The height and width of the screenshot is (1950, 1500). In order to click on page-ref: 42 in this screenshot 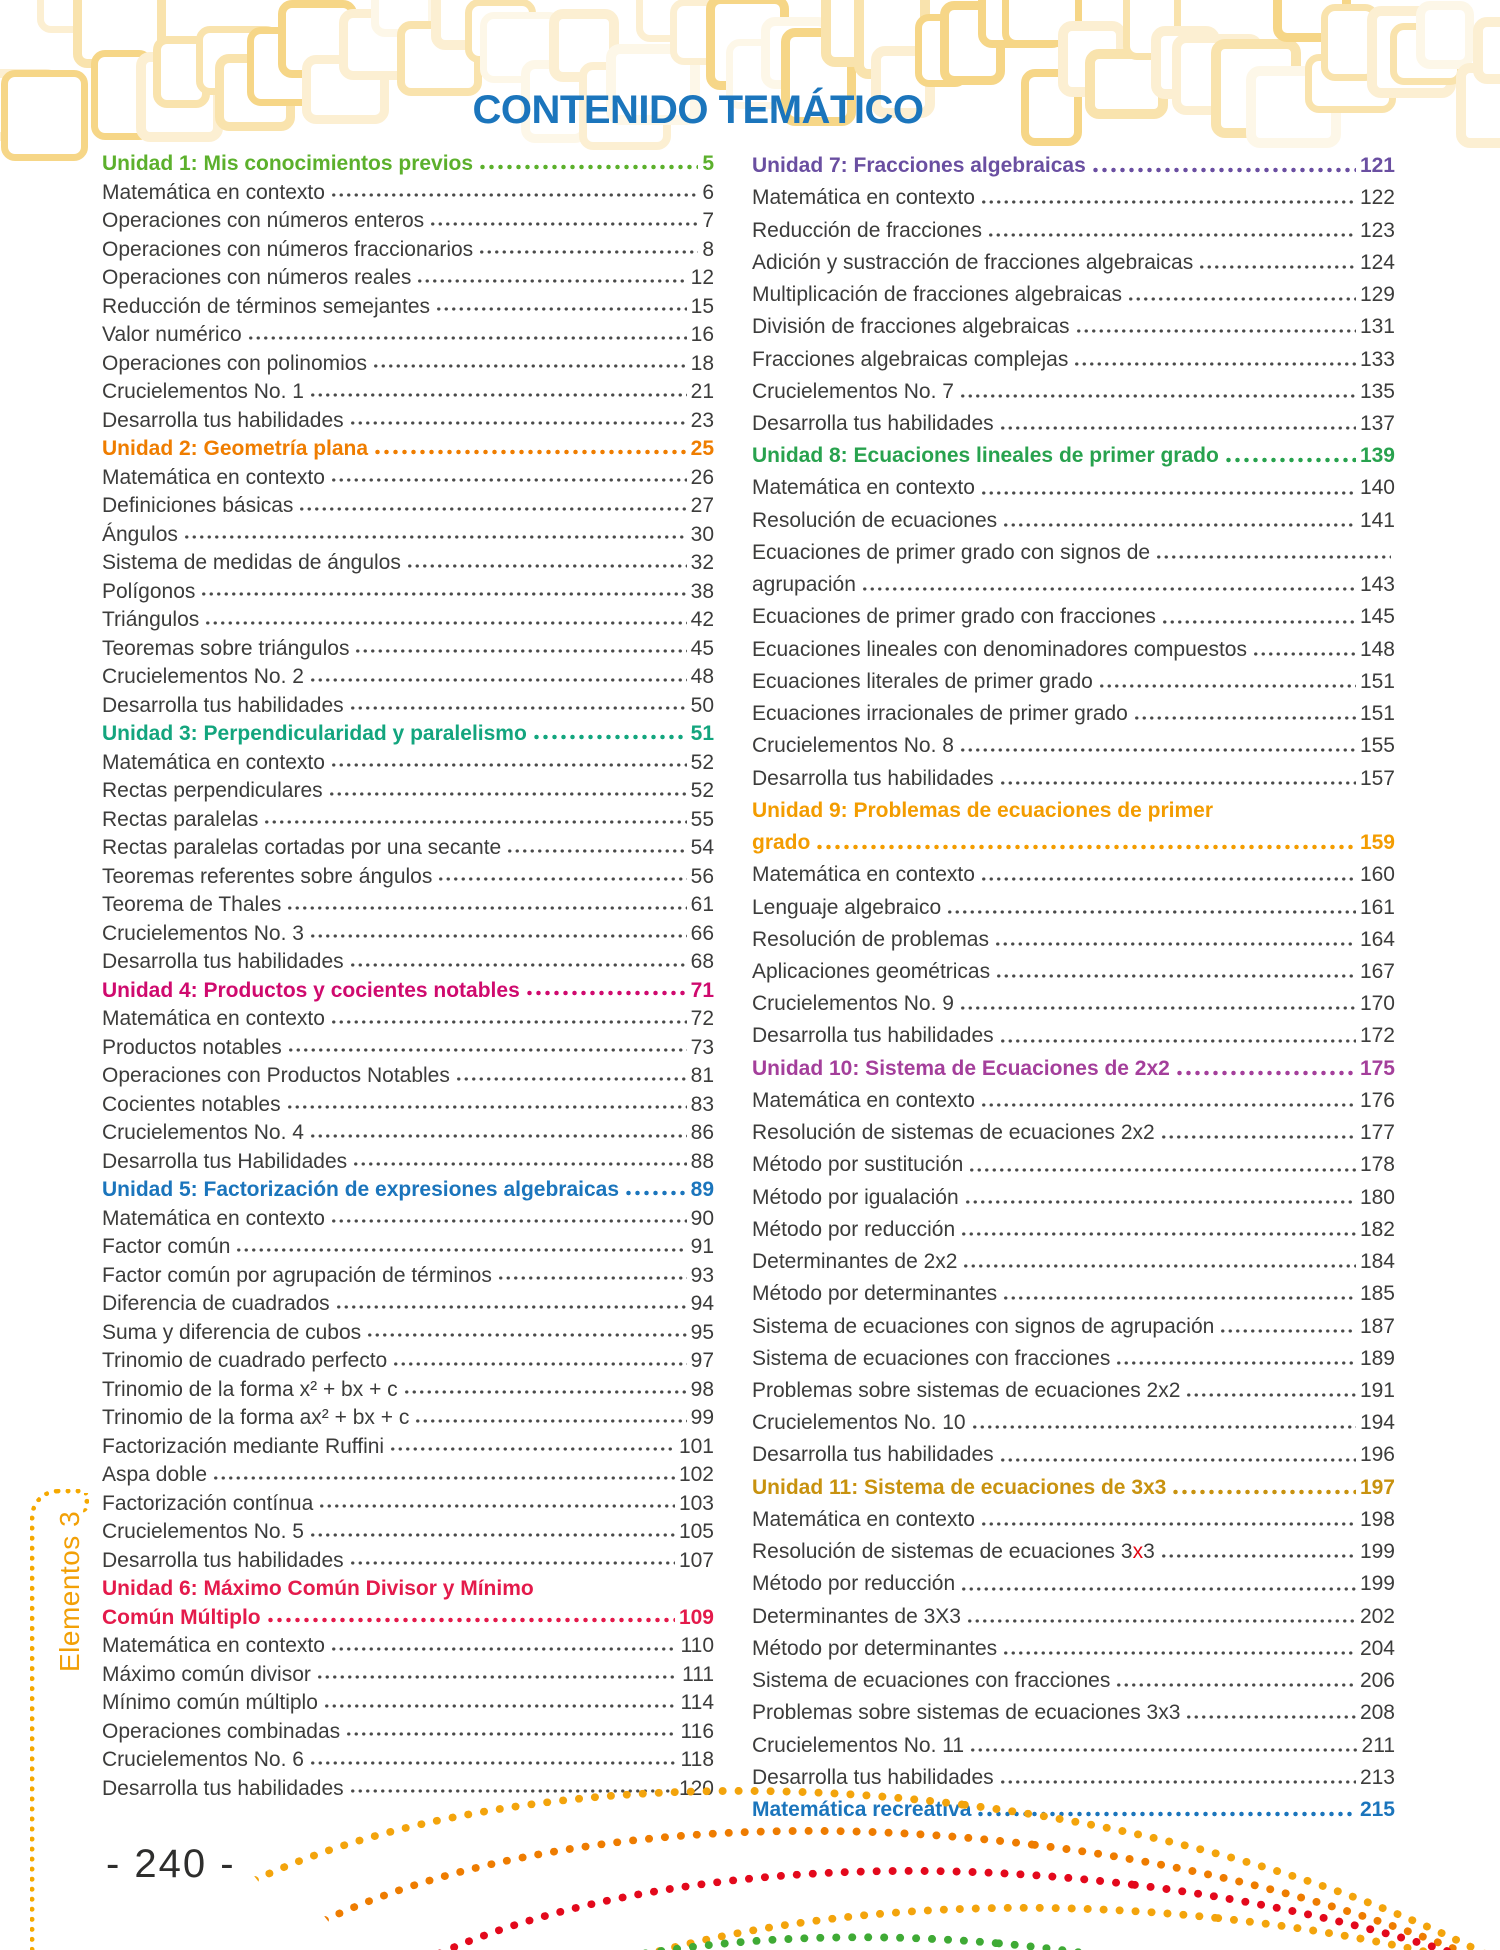, I will do `click(702, 620)`.